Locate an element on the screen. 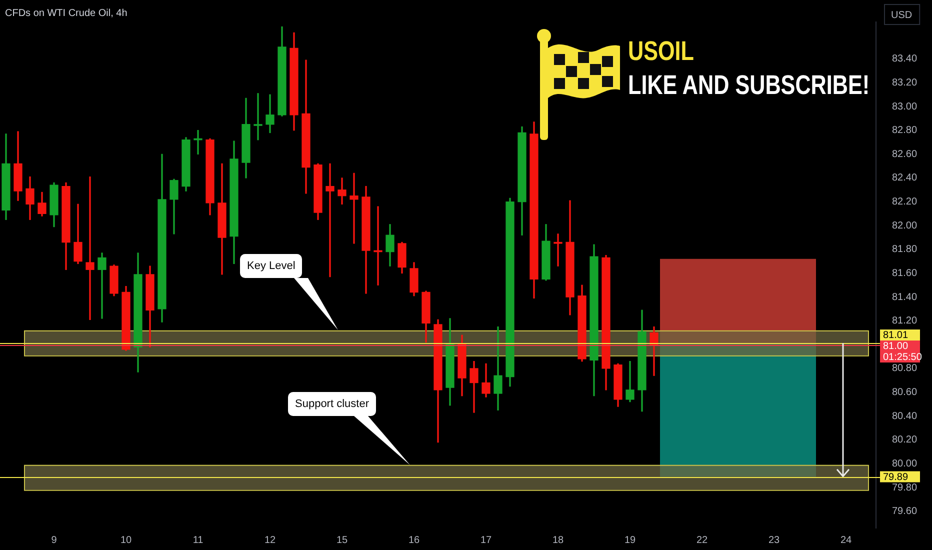 This screenshot has height=550, width=932. y-tick-label: 82.40 is located at coordinates (905, 178).